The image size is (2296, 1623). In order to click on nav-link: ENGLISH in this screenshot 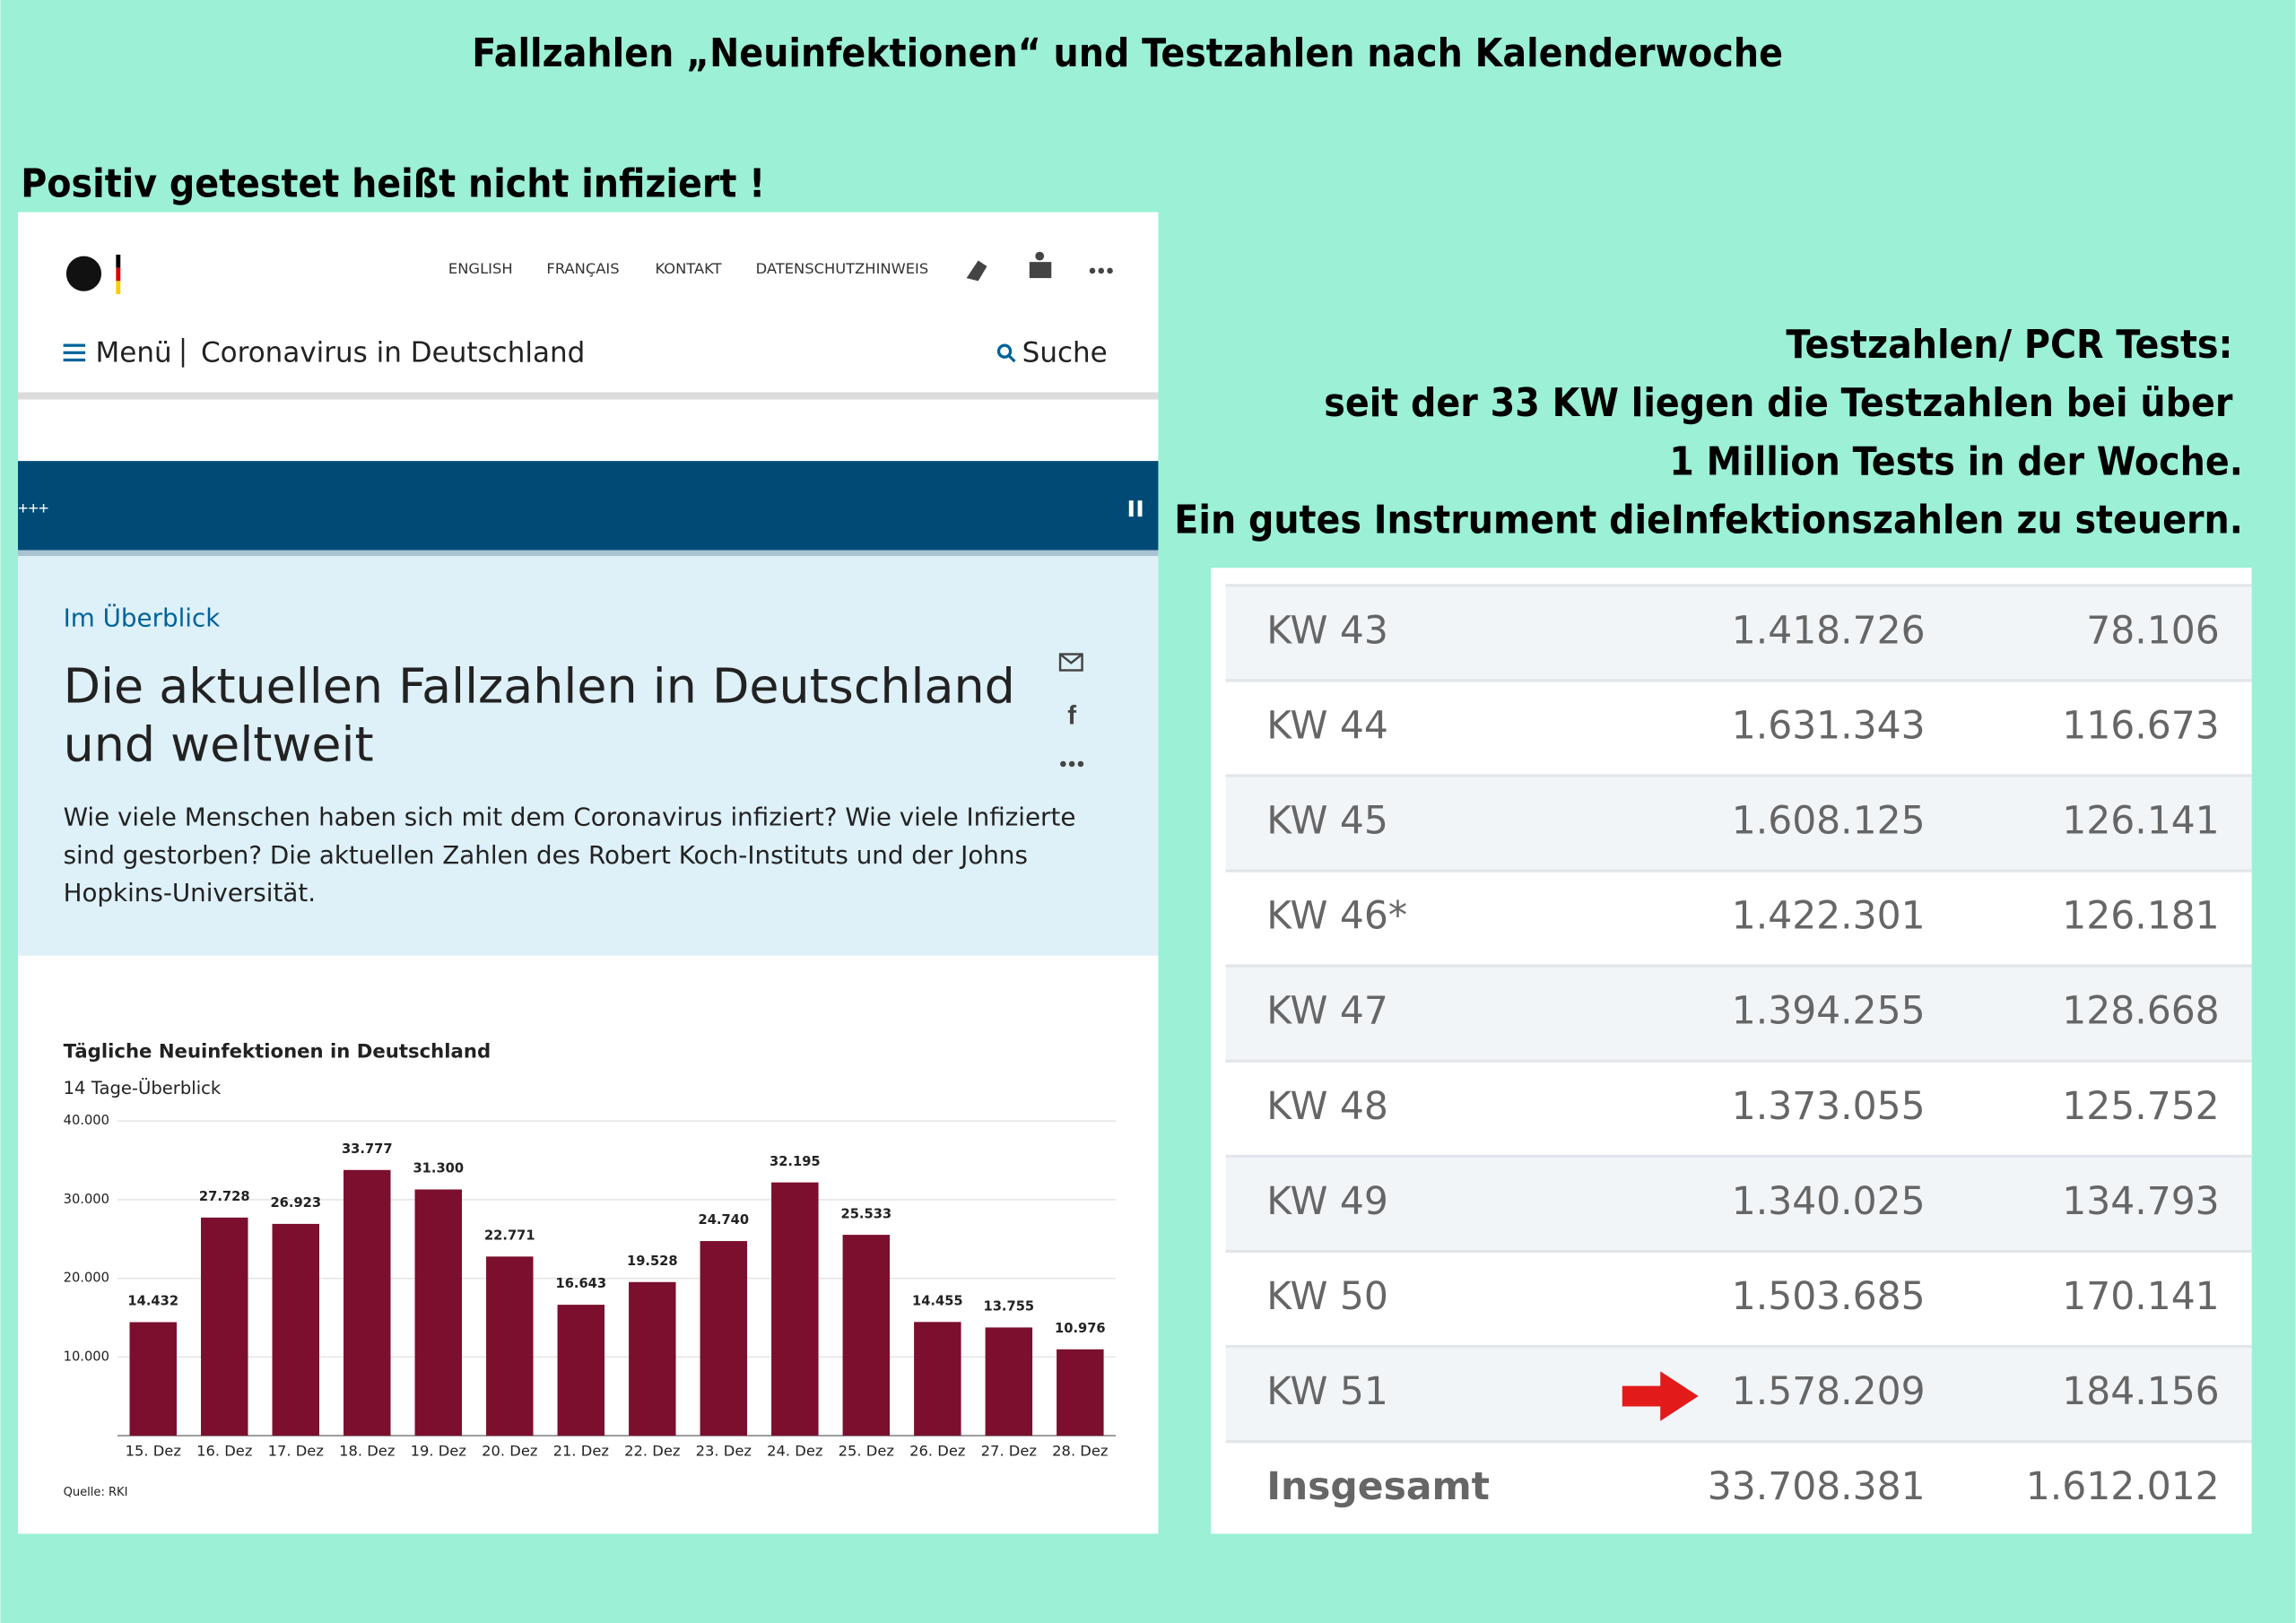, I will do `click(480, 268)`.